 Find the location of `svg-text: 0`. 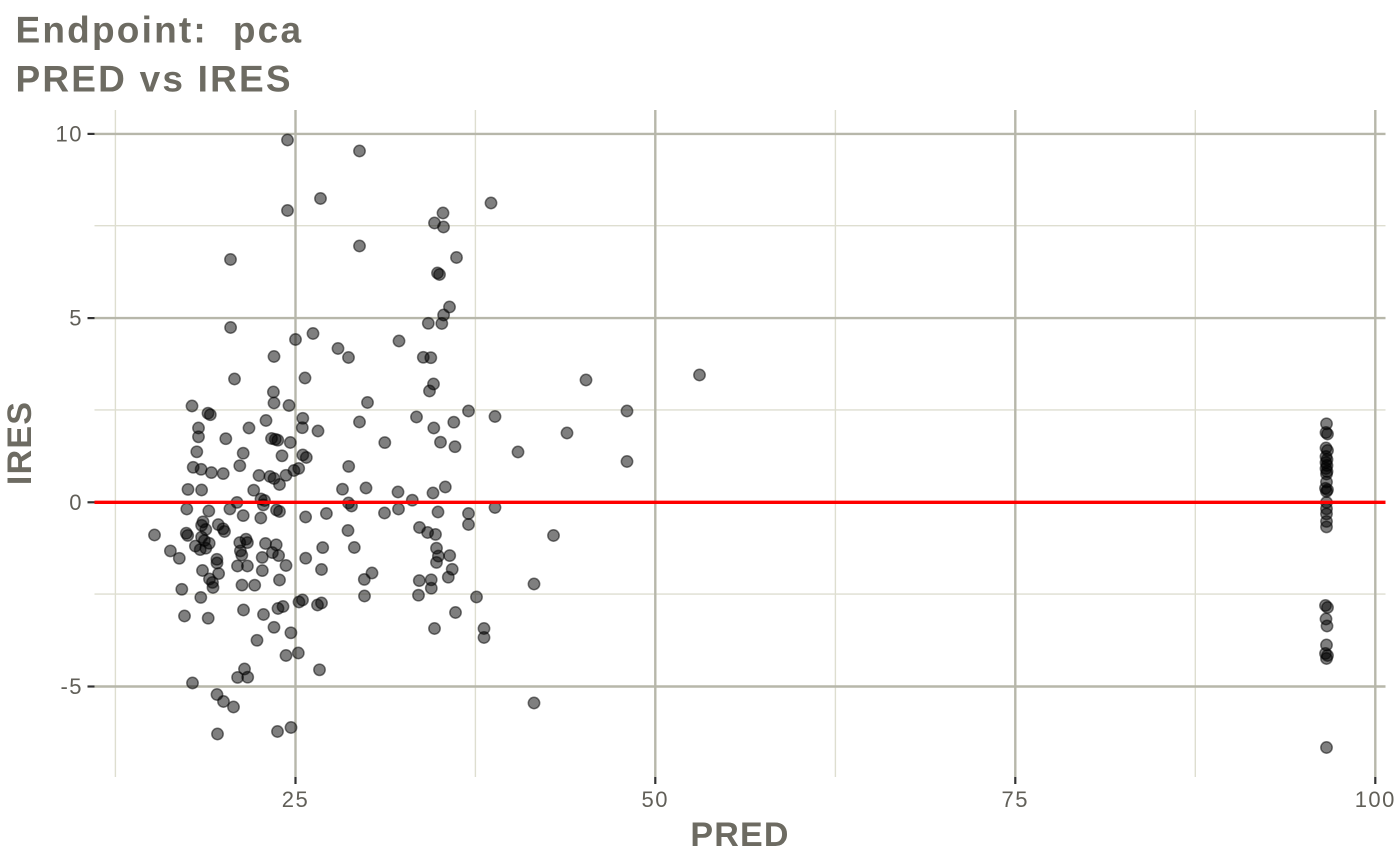

svg-text: 0 is located at coordinates (76, 502).